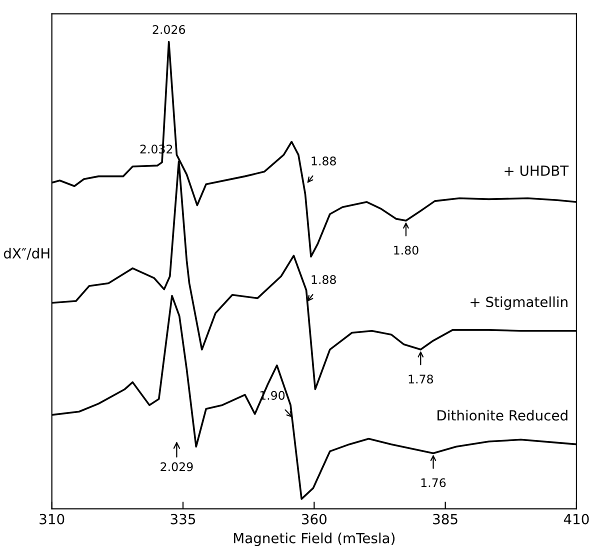 The height and width of the screenshot is (553, 603). Describe the element at coordinates (314, 539) in the screenshot. I see `x-axis-title: Magnetic Field (mTesla)` at that location.